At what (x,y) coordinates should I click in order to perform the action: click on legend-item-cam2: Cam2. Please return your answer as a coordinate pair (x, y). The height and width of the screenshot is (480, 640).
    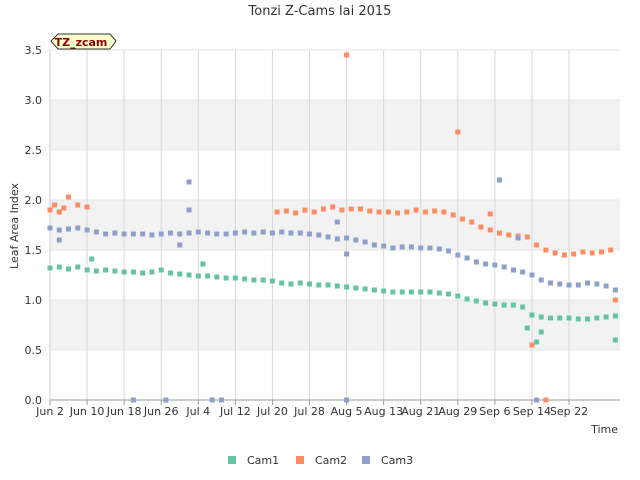
    Looking at the image, I should click on (321, 460).